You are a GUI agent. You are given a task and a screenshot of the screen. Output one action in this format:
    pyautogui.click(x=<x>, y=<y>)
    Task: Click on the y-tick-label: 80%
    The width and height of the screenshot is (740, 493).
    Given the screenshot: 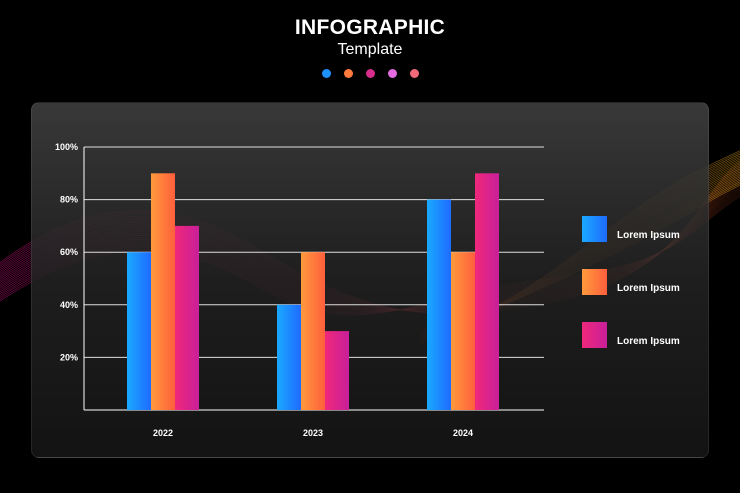 What is the action you would take?
    pyautogui.click(x=69, y=200)
    